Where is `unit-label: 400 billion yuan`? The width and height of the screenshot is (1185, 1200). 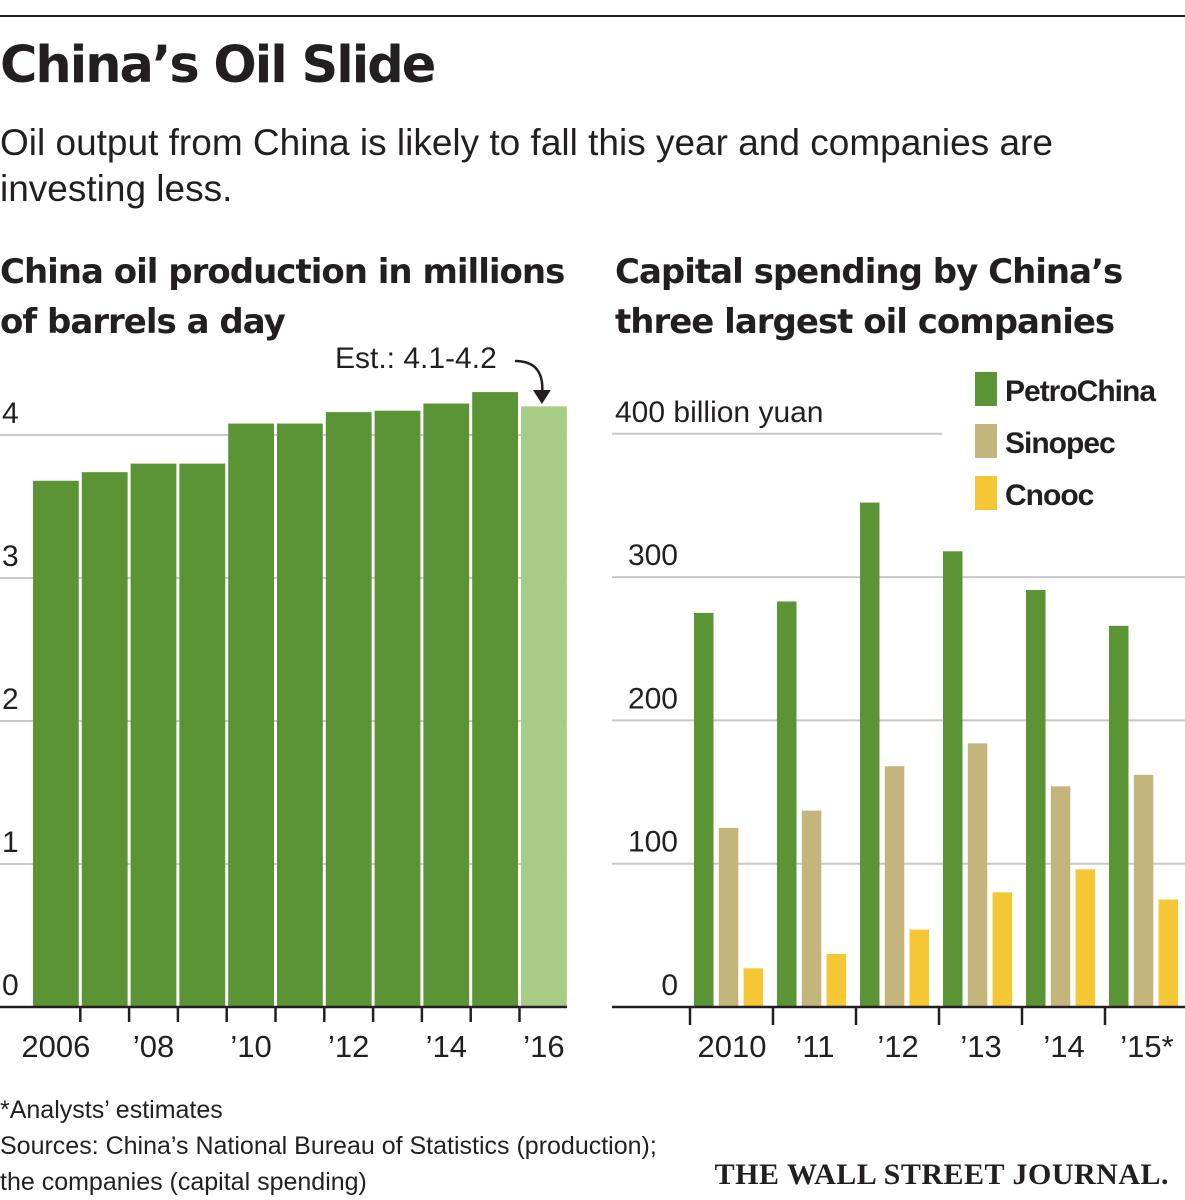
unit-label: 400 billion yuan is located at coordinates (719, 412).